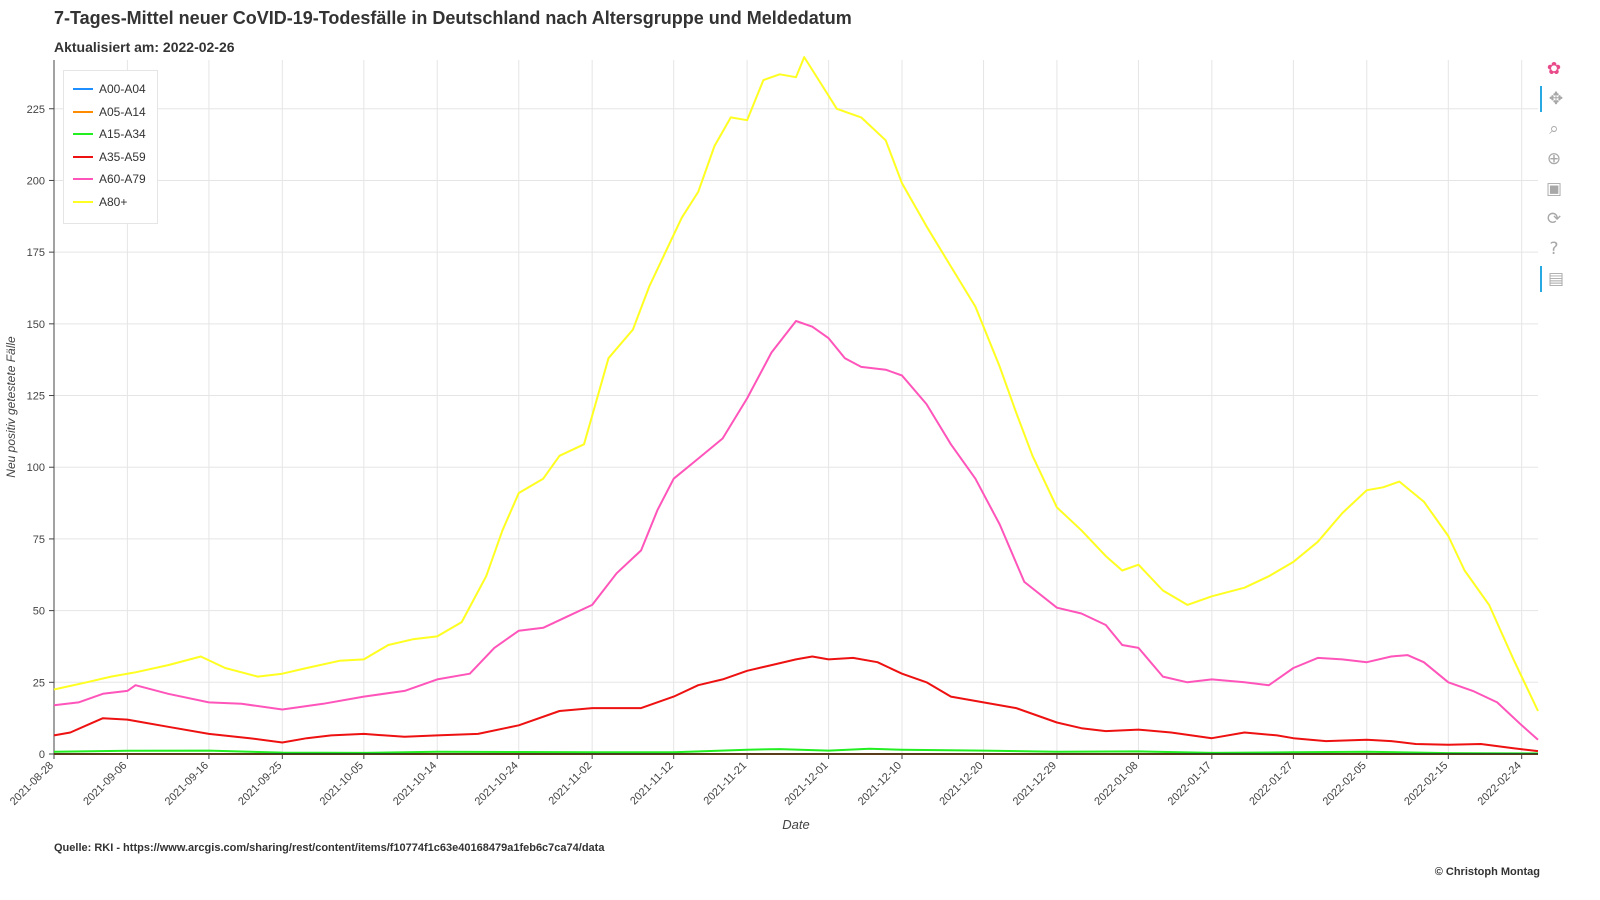 The height and width of the screenshot is (900, 1600). What do you see at coordinates (961, 784) in the screenshot?
I see `x-tick-label: 2021-12-20` at bounding box center [961, 784].